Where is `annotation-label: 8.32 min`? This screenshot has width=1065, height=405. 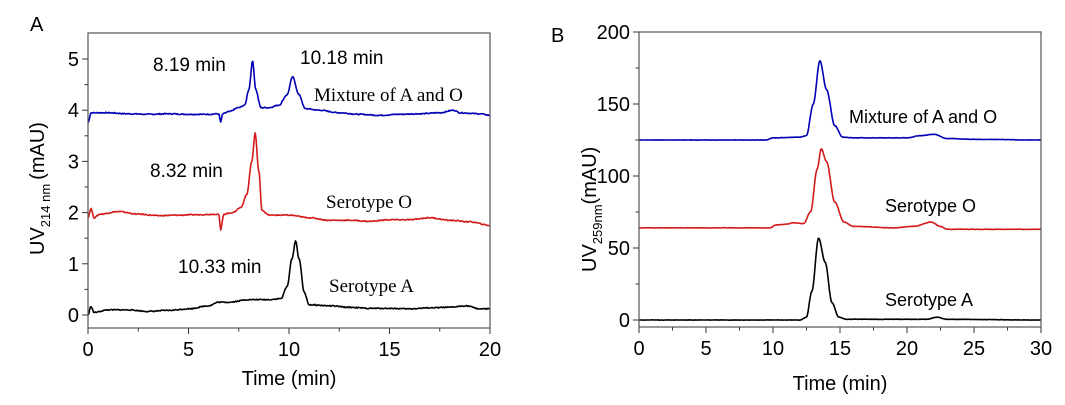
annotation-label: 8.32 min is located at coordinates (186, 171).